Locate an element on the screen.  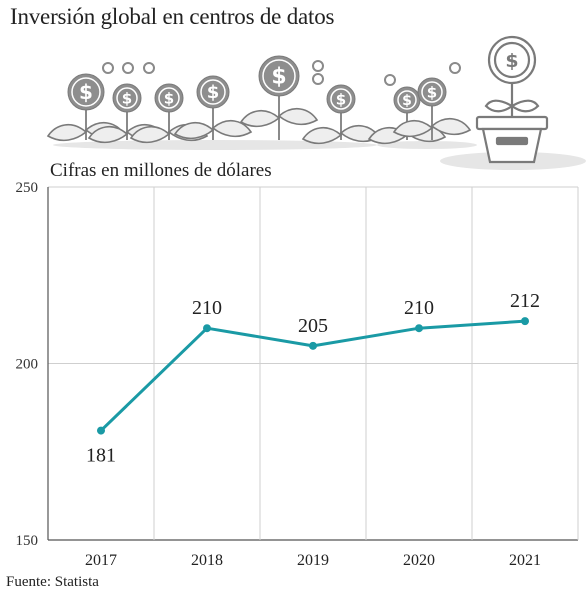
data-label: 212 is located at coordinates (525, 301).